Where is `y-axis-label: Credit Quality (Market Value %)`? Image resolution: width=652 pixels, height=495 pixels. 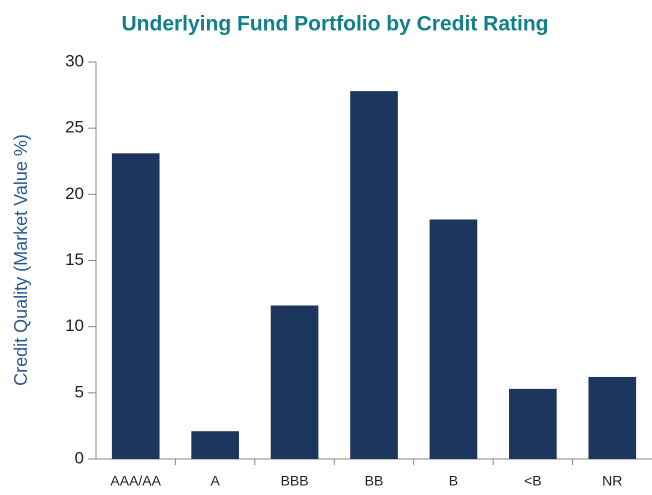 y-axis-label: Credit Quality (Market Value %) is located at coordinates (21, 260).